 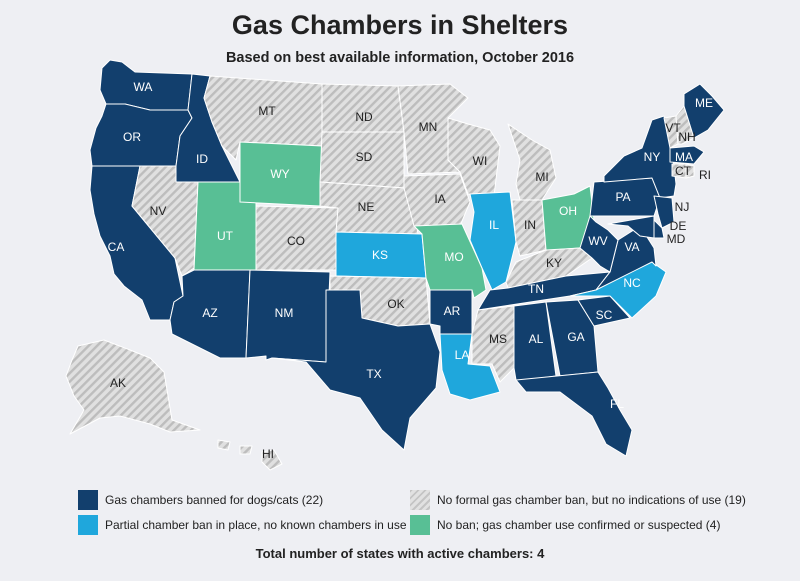 I want to click on state-label-ok: OK, so click(x=395, y=304).